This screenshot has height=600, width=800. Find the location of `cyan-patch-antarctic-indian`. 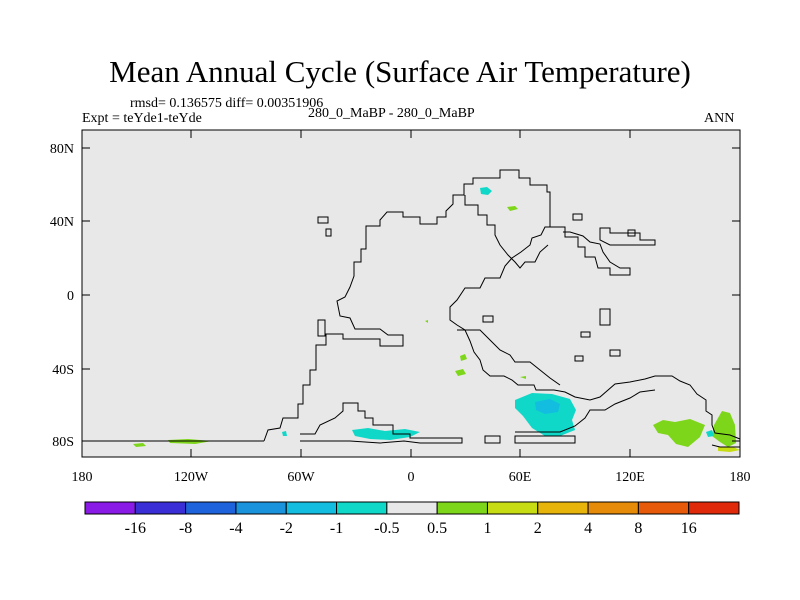

cyan-patch-antarctic-indian is located at coordinates (545, 414).